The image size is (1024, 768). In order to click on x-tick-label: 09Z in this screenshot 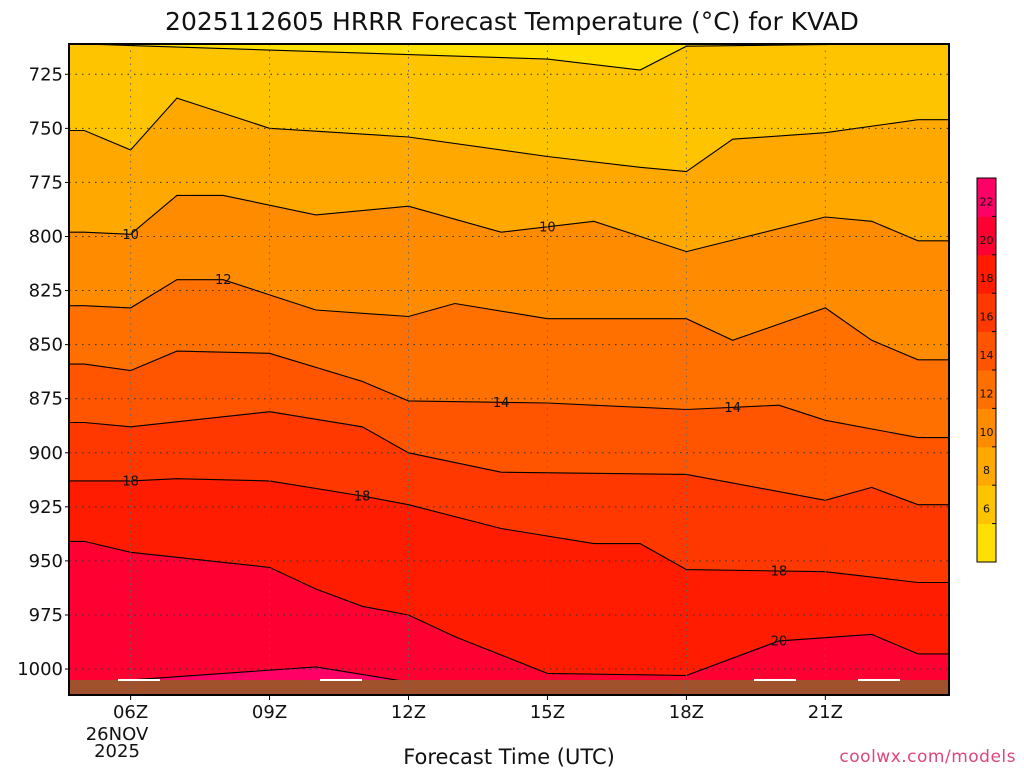, I will do `click(269, 712)`.